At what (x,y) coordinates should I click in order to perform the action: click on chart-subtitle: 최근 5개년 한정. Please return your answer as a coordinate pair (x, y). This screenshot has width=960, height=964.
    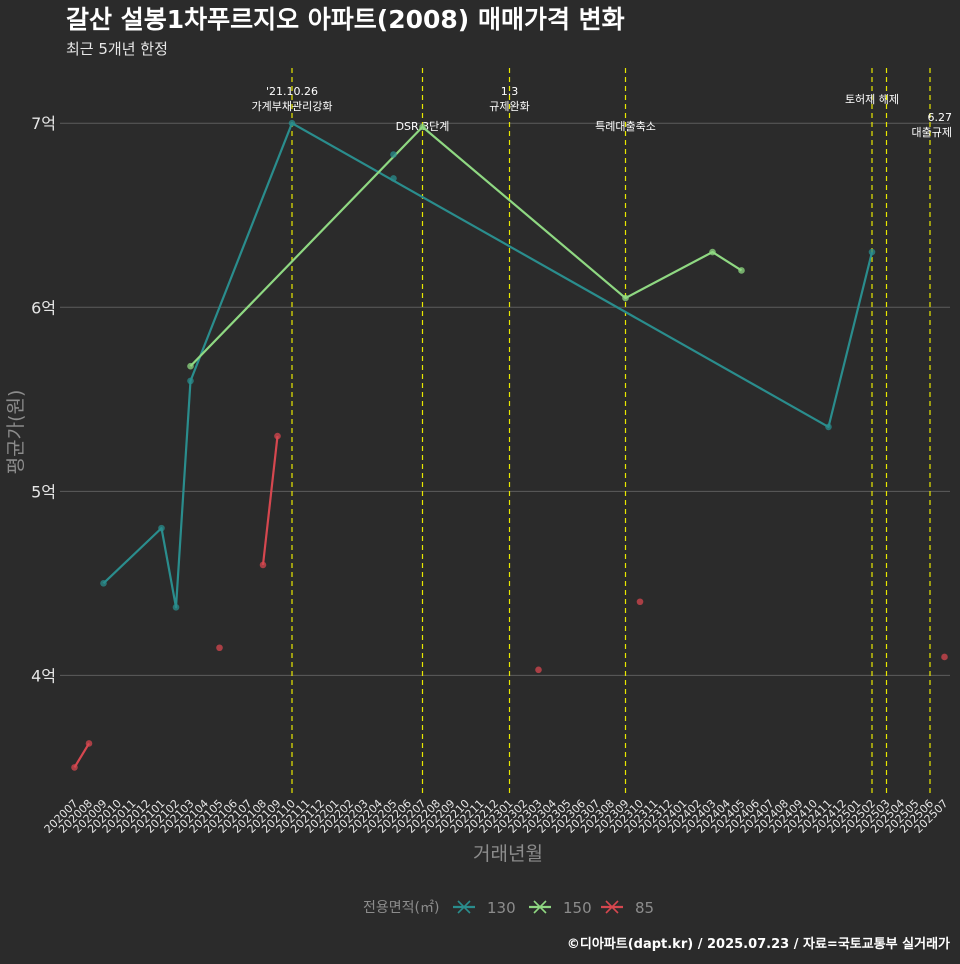
    Looking at the image, I should click on (117, 49).